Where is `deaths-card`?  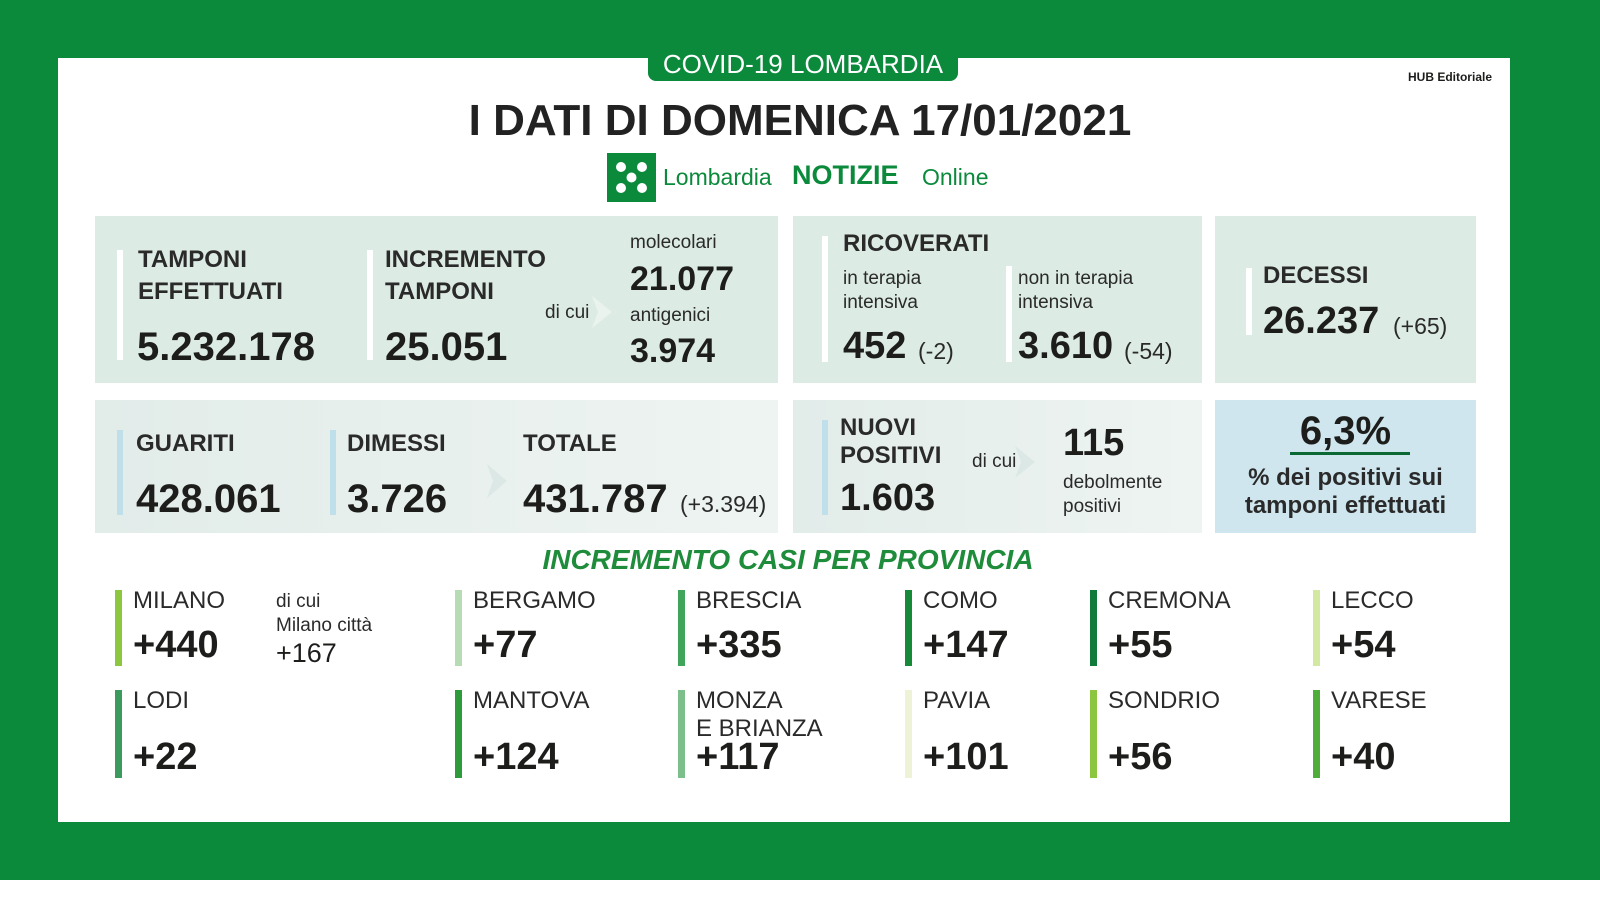
deaths-card is located at coordinates (1345, 299).